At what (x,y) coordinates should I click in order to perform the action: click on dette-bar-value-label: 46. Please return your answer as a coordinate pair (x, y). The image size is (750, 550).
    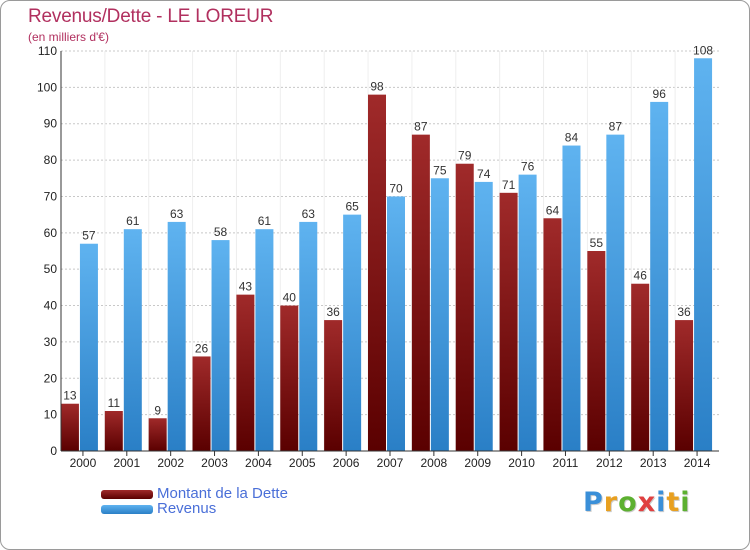
    Looking at the image, I should click on (641, 276).